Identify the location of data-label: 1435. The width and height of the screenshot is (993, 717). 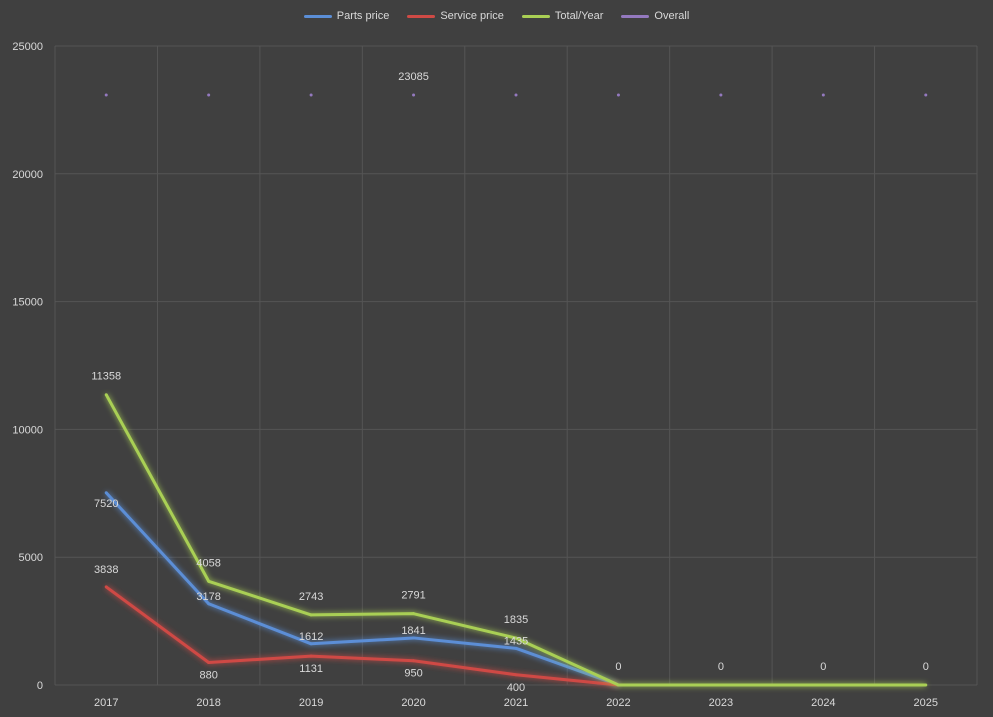
(516, 641).